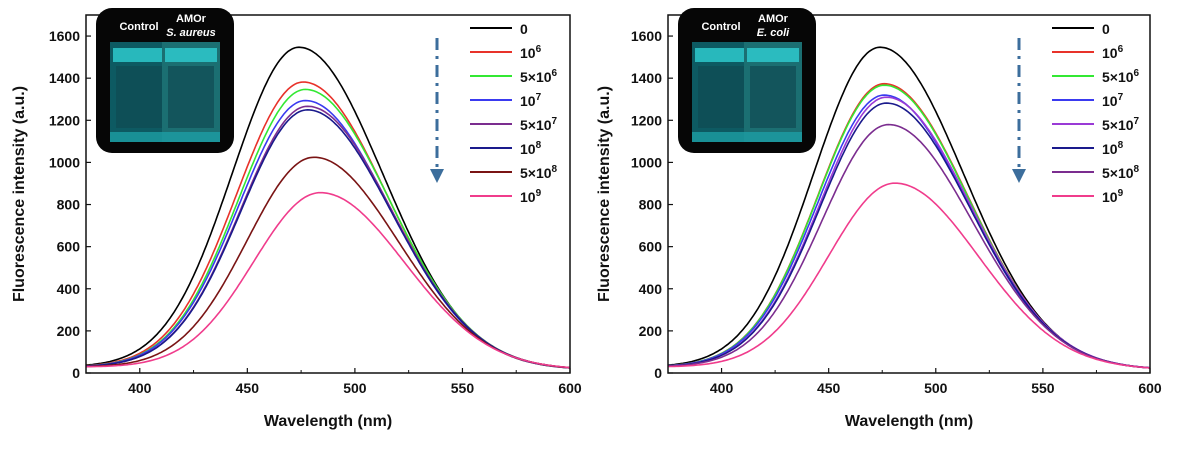 The width and height of the screenshot is (1180, 460). Describe the element at coordinates (829, 388) in the screenshot. I see `x-tick-label: 450` at that location.